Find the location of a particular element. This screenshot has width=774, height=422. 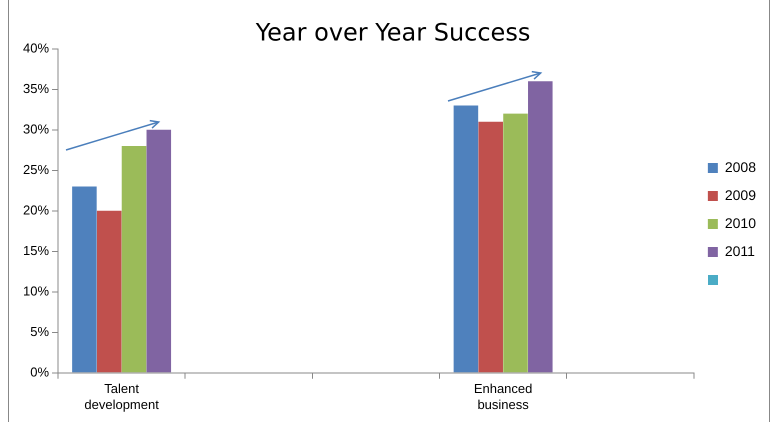

y-tick-label: 35% is located at coordinates (36, 88).